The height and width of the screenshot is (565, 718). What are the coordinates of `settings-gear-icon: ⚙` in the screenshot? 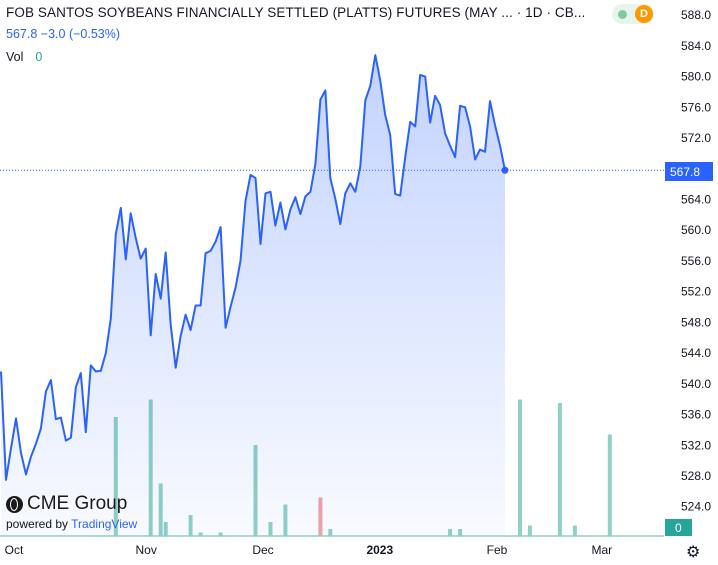 It's located at (693, 552).